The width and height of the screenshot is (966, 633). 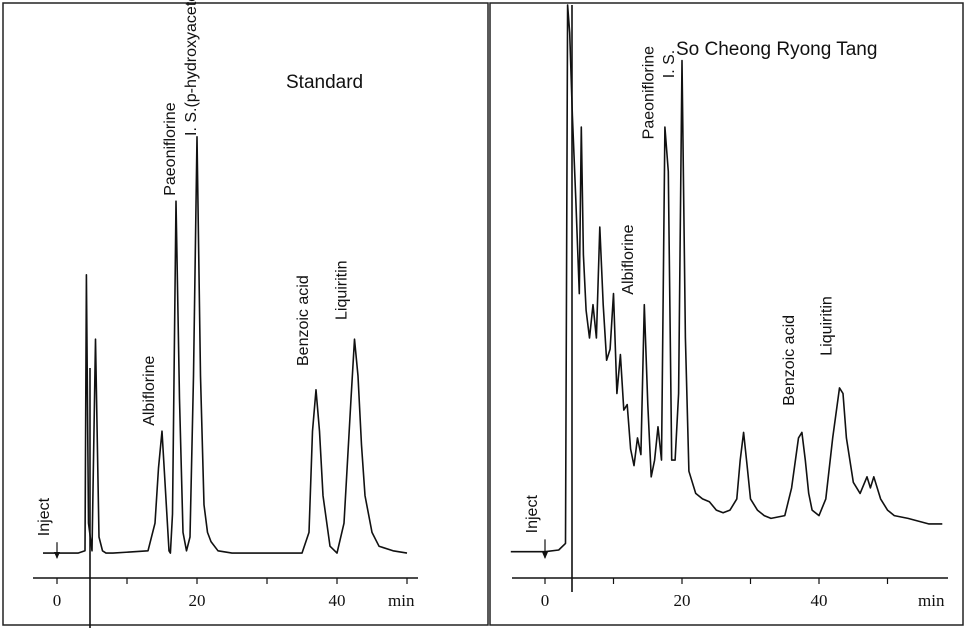 What do you see at coordinates (191, 68) in the screenshot?
I see `peak-label: I. S.(p-hydroxyacetophenone)` at bounding box center [191, 68].